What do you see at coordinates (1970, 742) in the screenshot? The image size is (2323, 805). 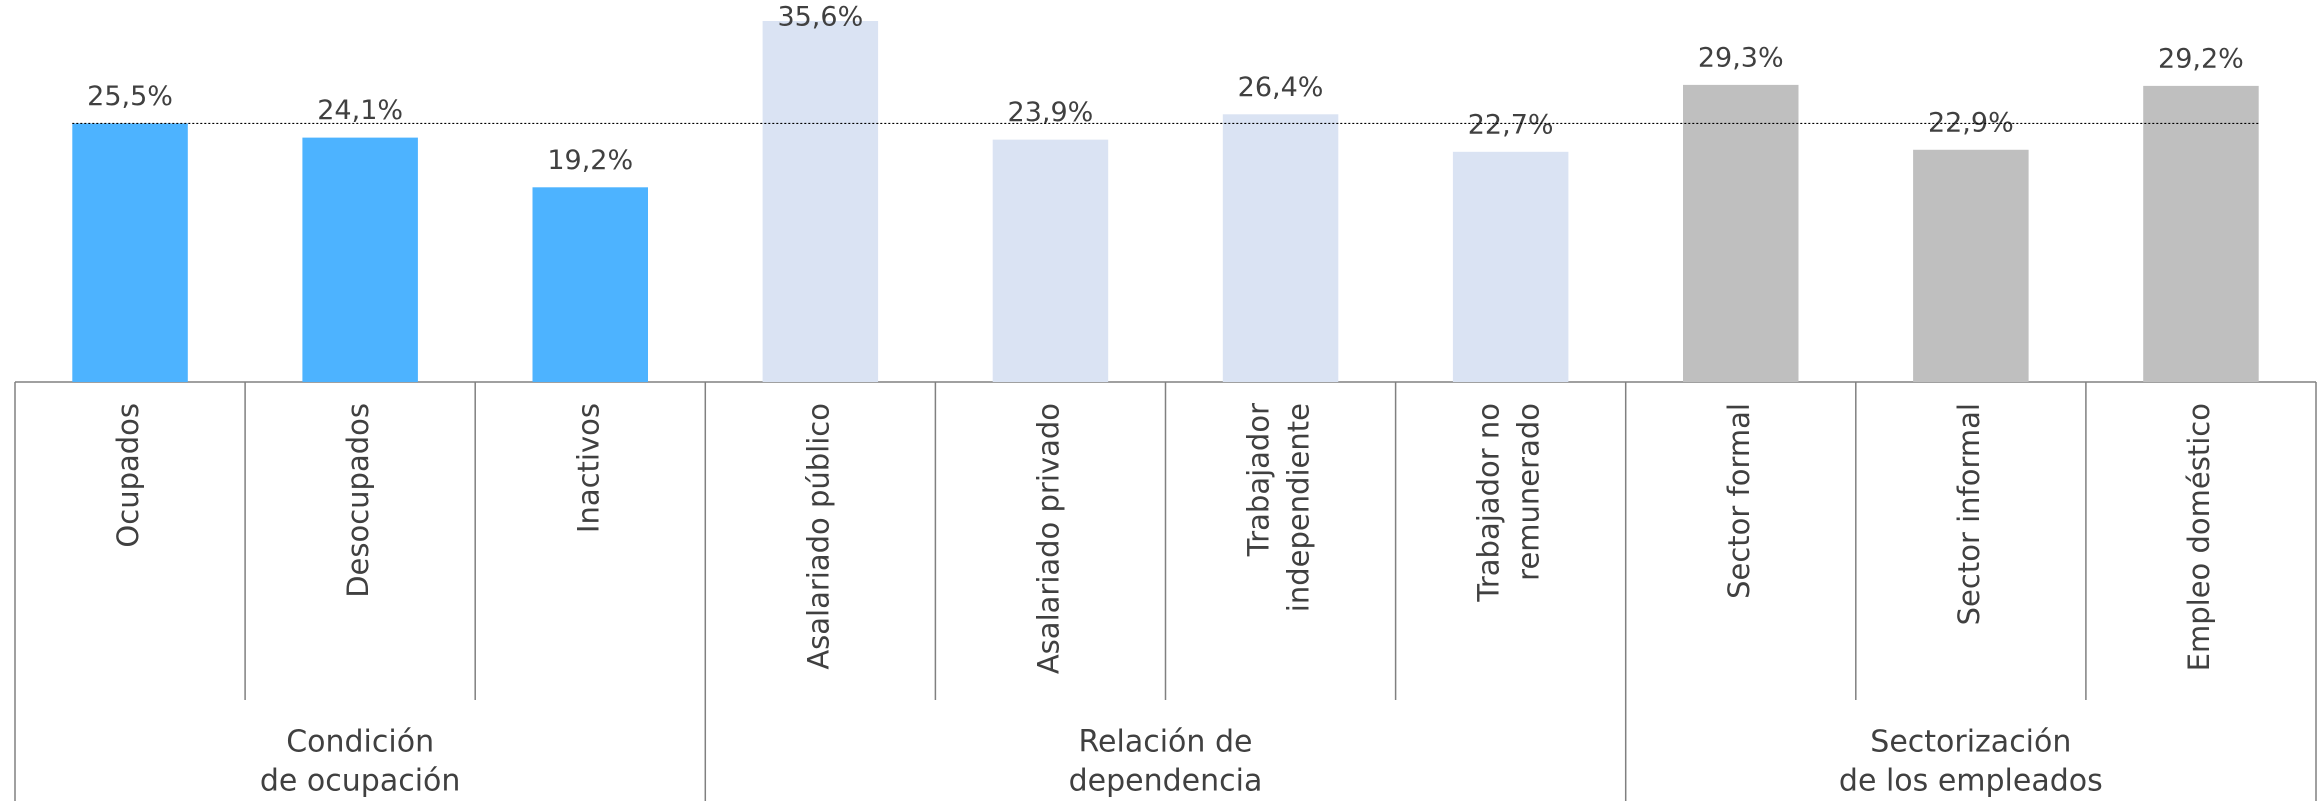 I see `group-label: Sectorización` at bounding box center [1970, 742].